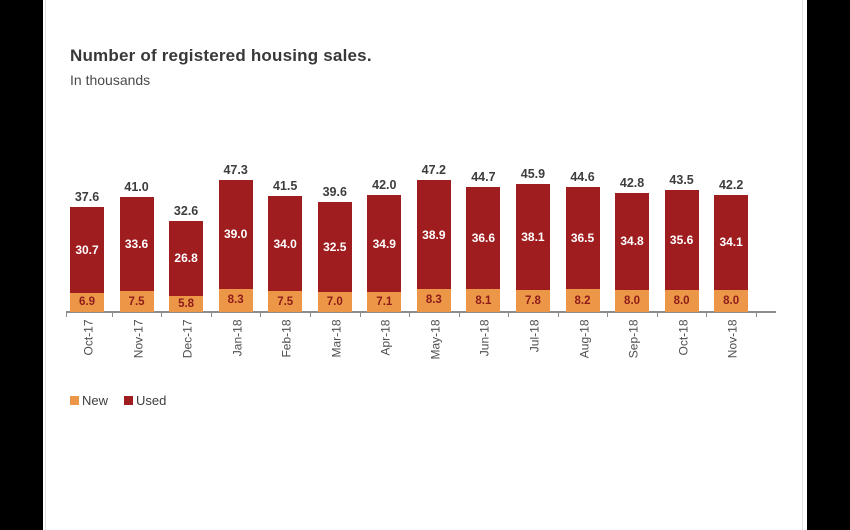 This screenshot has height=530, width=850. I want to click on bar-column: 39.6 32.5 7.0, so click(334, 248).